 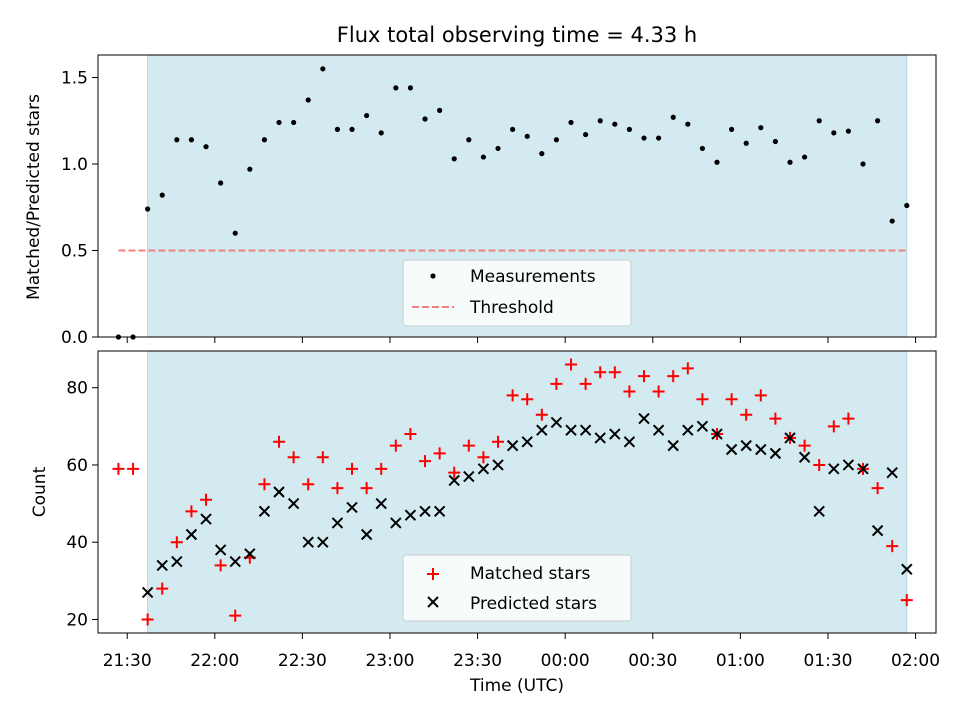 I want to click on top-y-axis-label: Matched/Predicted stars, so click(x=34, y=197).